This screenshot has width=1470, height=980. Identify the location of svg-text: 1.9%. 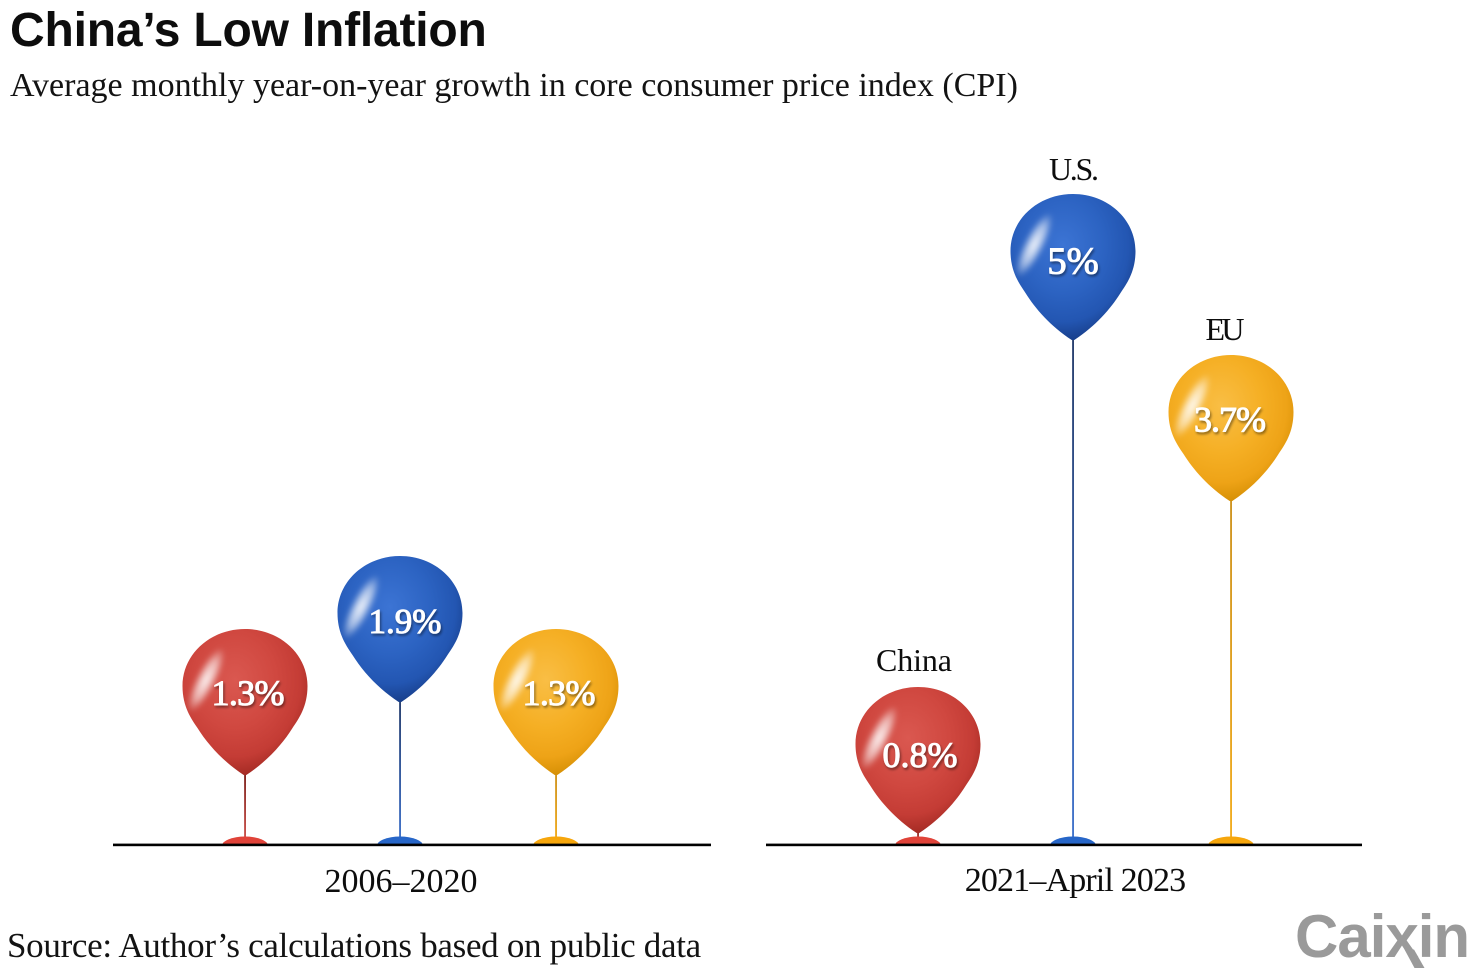
(405, 621).